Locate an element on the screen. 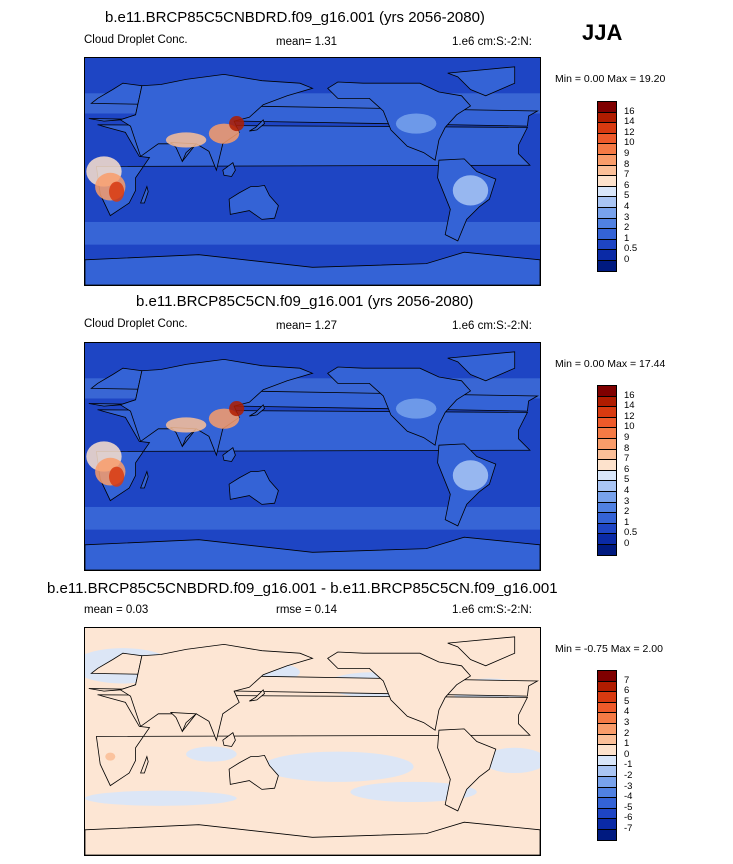  panel-3-units-label: 1.e6 cm:S:-2:N: is located at coordinates (492, 610).